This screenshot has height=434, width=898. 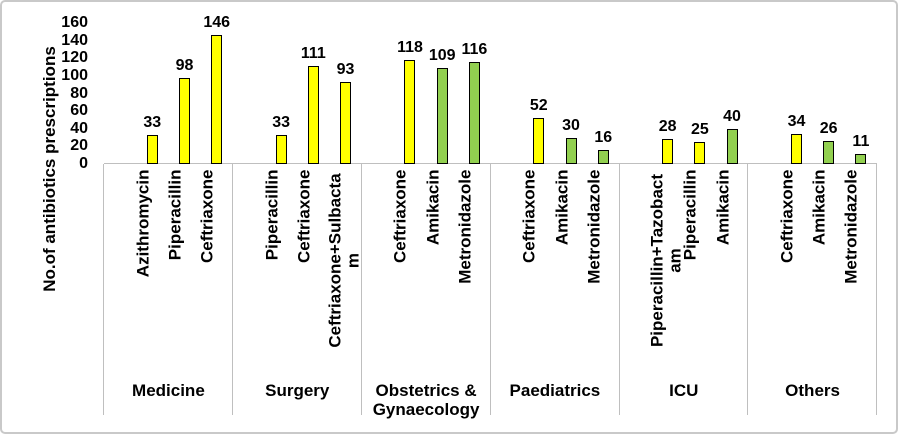 What do you see at coordinates (796, 122) in the screenshot?
I see `bar-value-label: 34` at bounding box center [796, 122].